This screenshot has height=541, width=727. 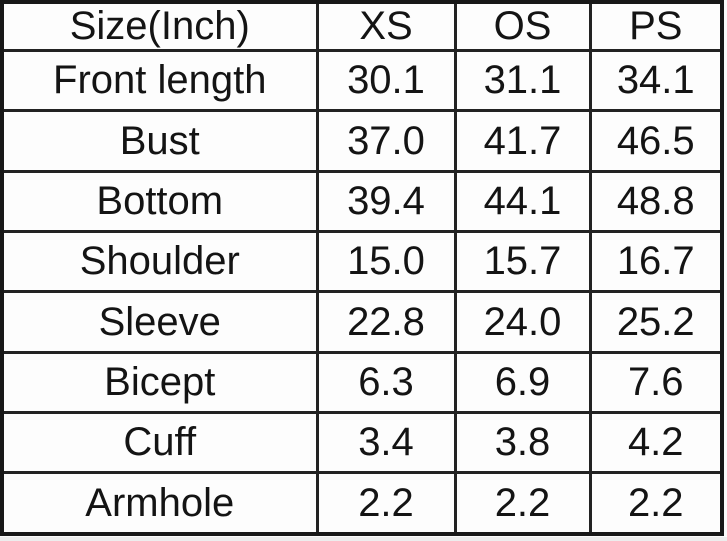 What do you see at coordinates (159, 141) in the screenshot?
I see `row-label: Bust` at bounding box center [159, 141].